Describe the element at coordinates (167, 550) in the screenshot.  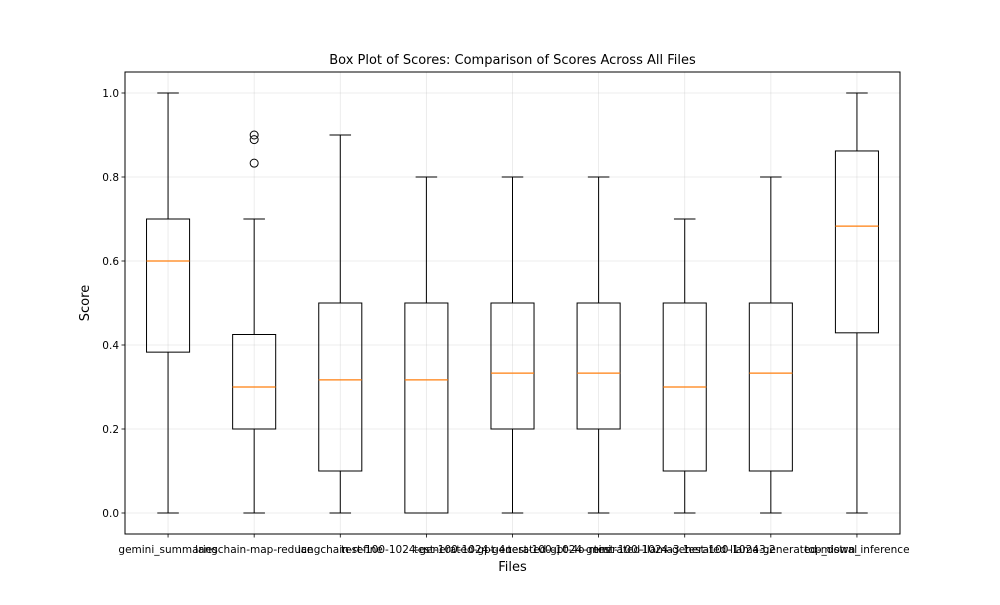
I see `x-tick-label: gemini_summaries` at that location.